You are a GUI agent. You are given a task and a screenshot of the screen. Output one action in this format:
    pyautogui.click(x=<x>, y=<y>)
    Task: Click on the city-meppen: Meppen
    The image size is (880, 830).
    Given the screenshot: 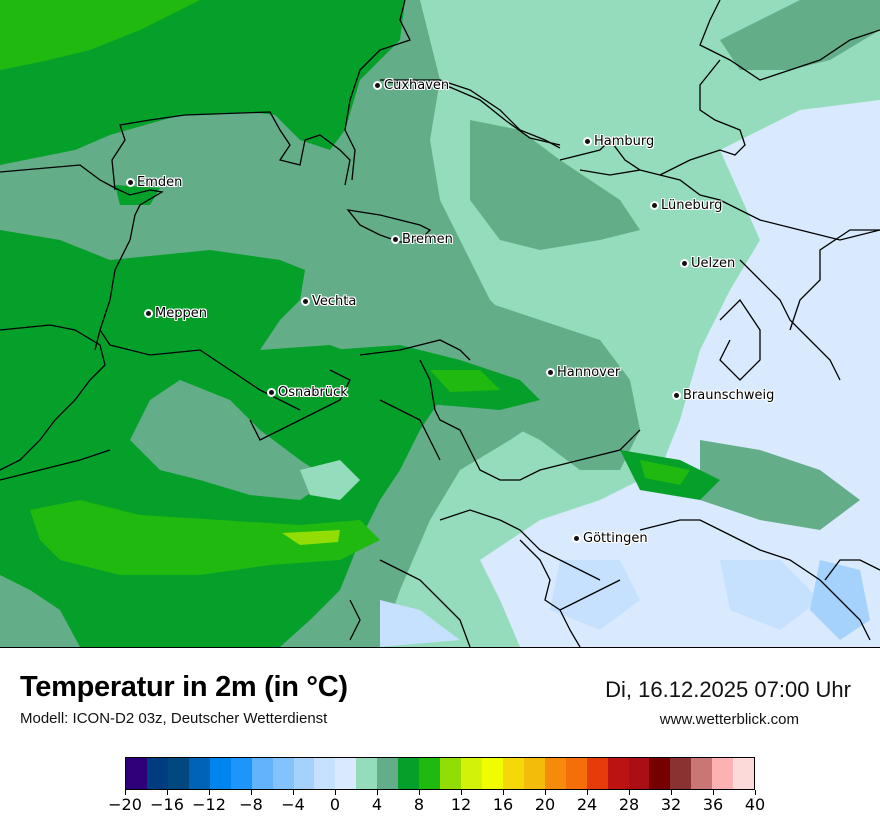 What is the action you would take?
    pyautogui.click(x=176, y=313)
    